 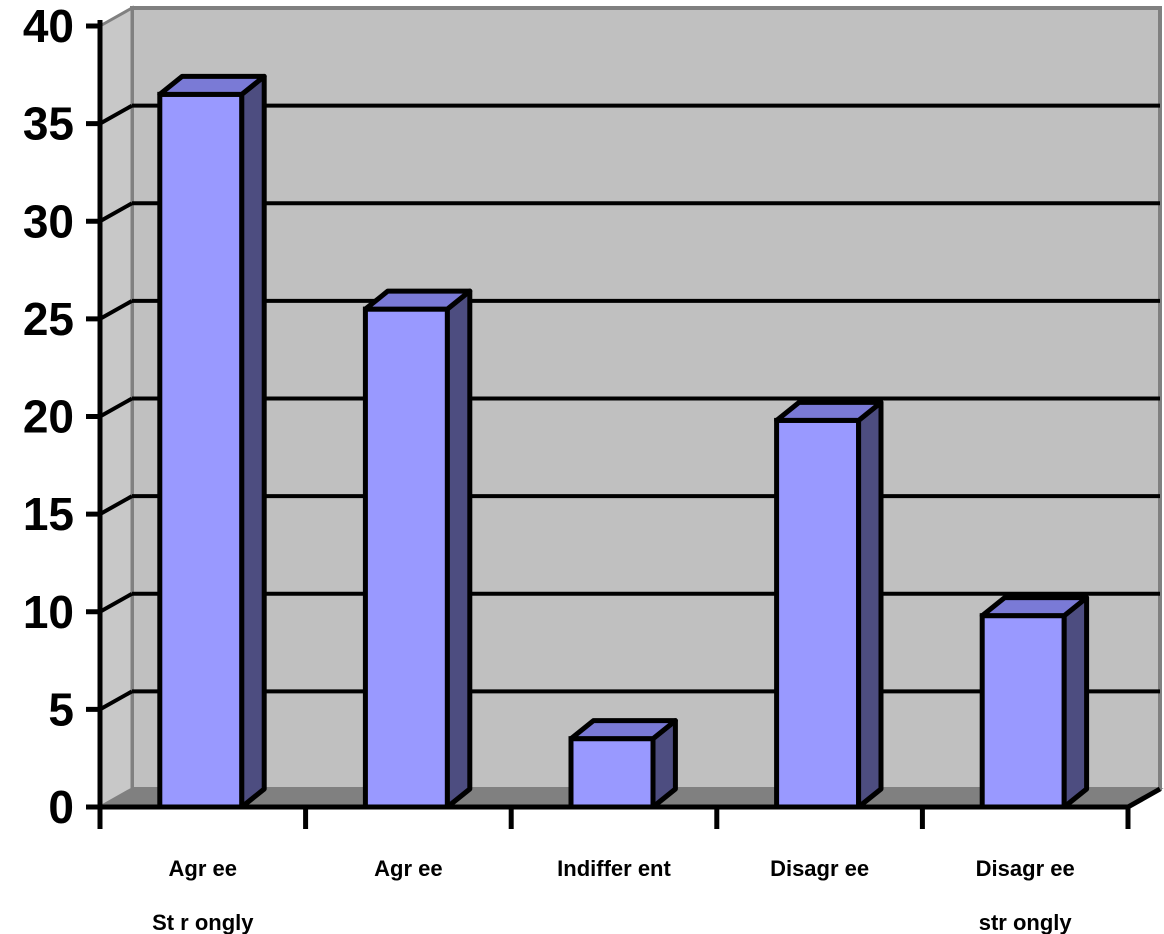 I want to click on y-tick-label: 20, so click(x=48, y=417).